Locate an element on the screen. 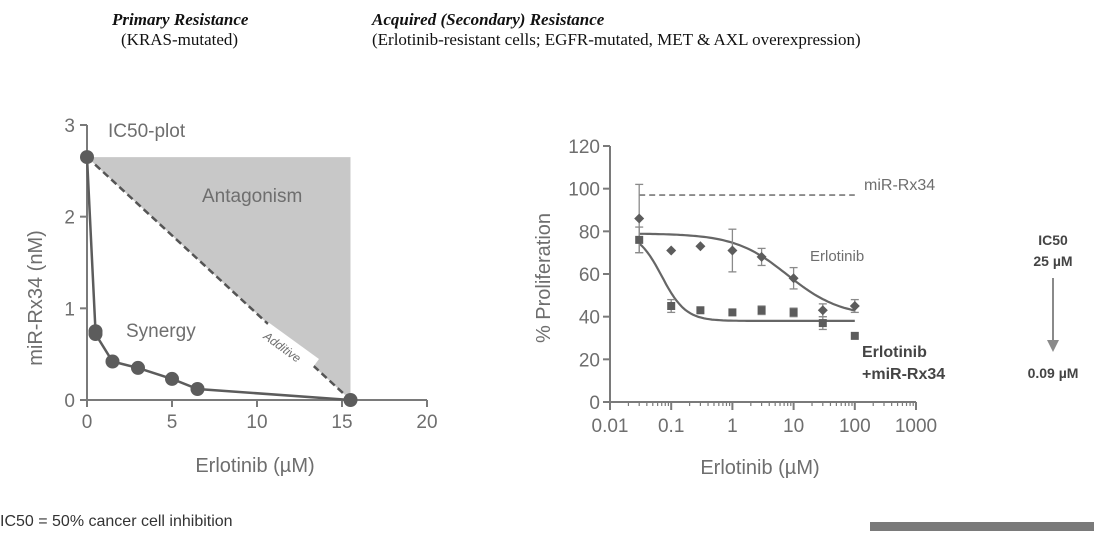 The image size is (1098, 537). chart1-y-tick-label: 0 is located at coordinates (69, 401).